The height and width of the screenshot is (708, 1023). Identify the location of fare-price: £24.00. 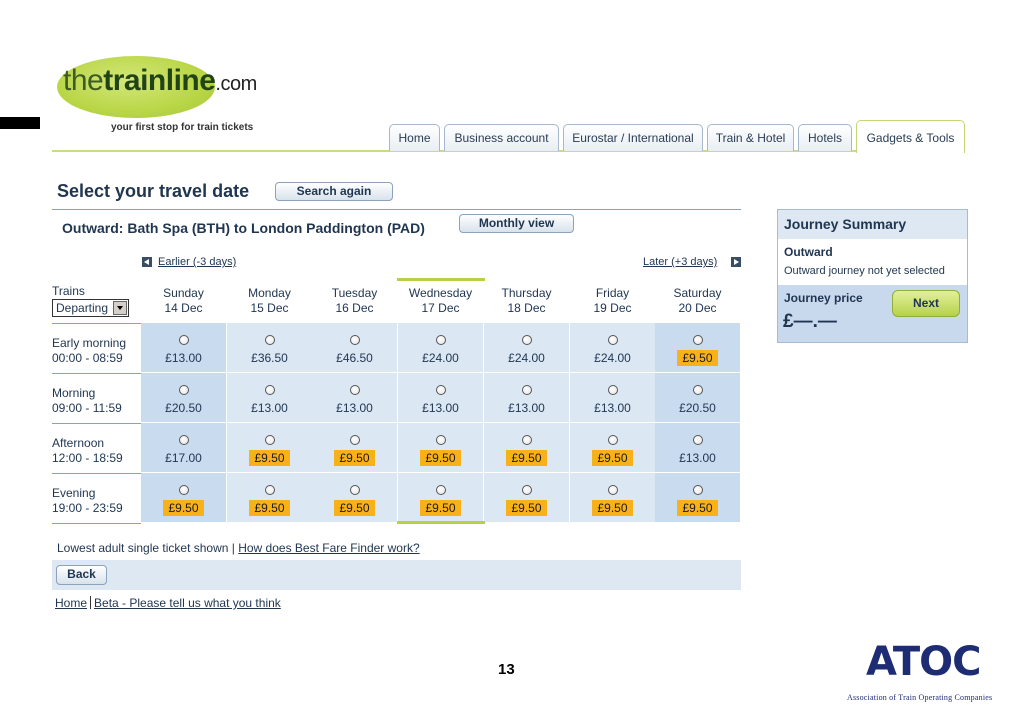
(440, 358).